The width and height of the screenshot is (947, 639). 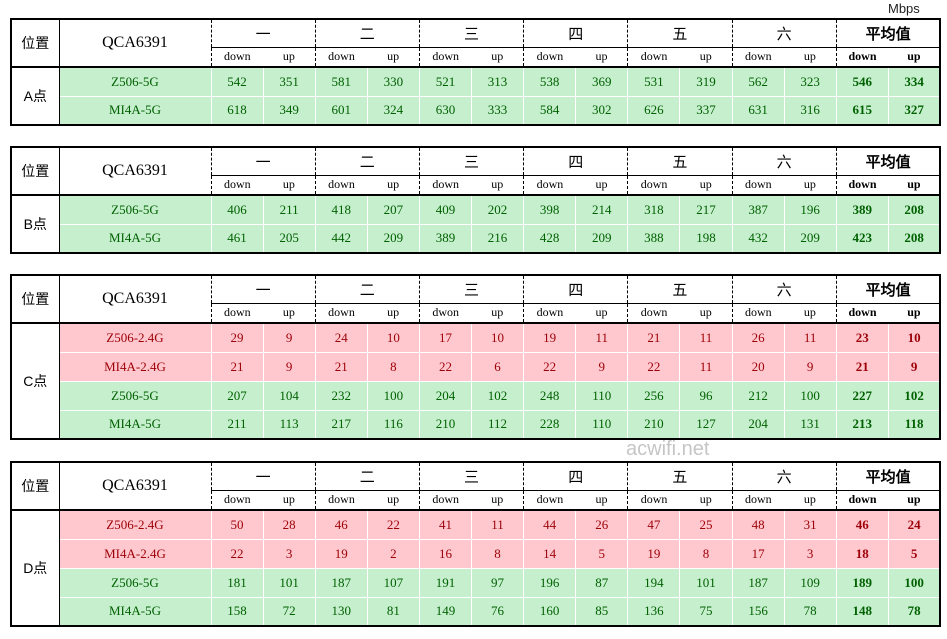 I want to click on value-cell: 562, so click(x=758, y=81).